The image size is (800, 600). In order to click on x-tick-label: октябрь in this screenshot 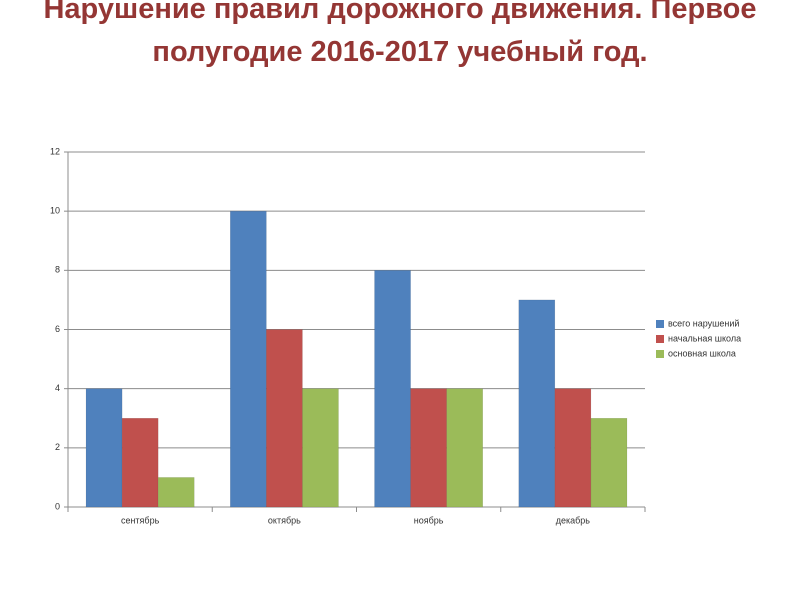, I will do `click(284, 520)`.